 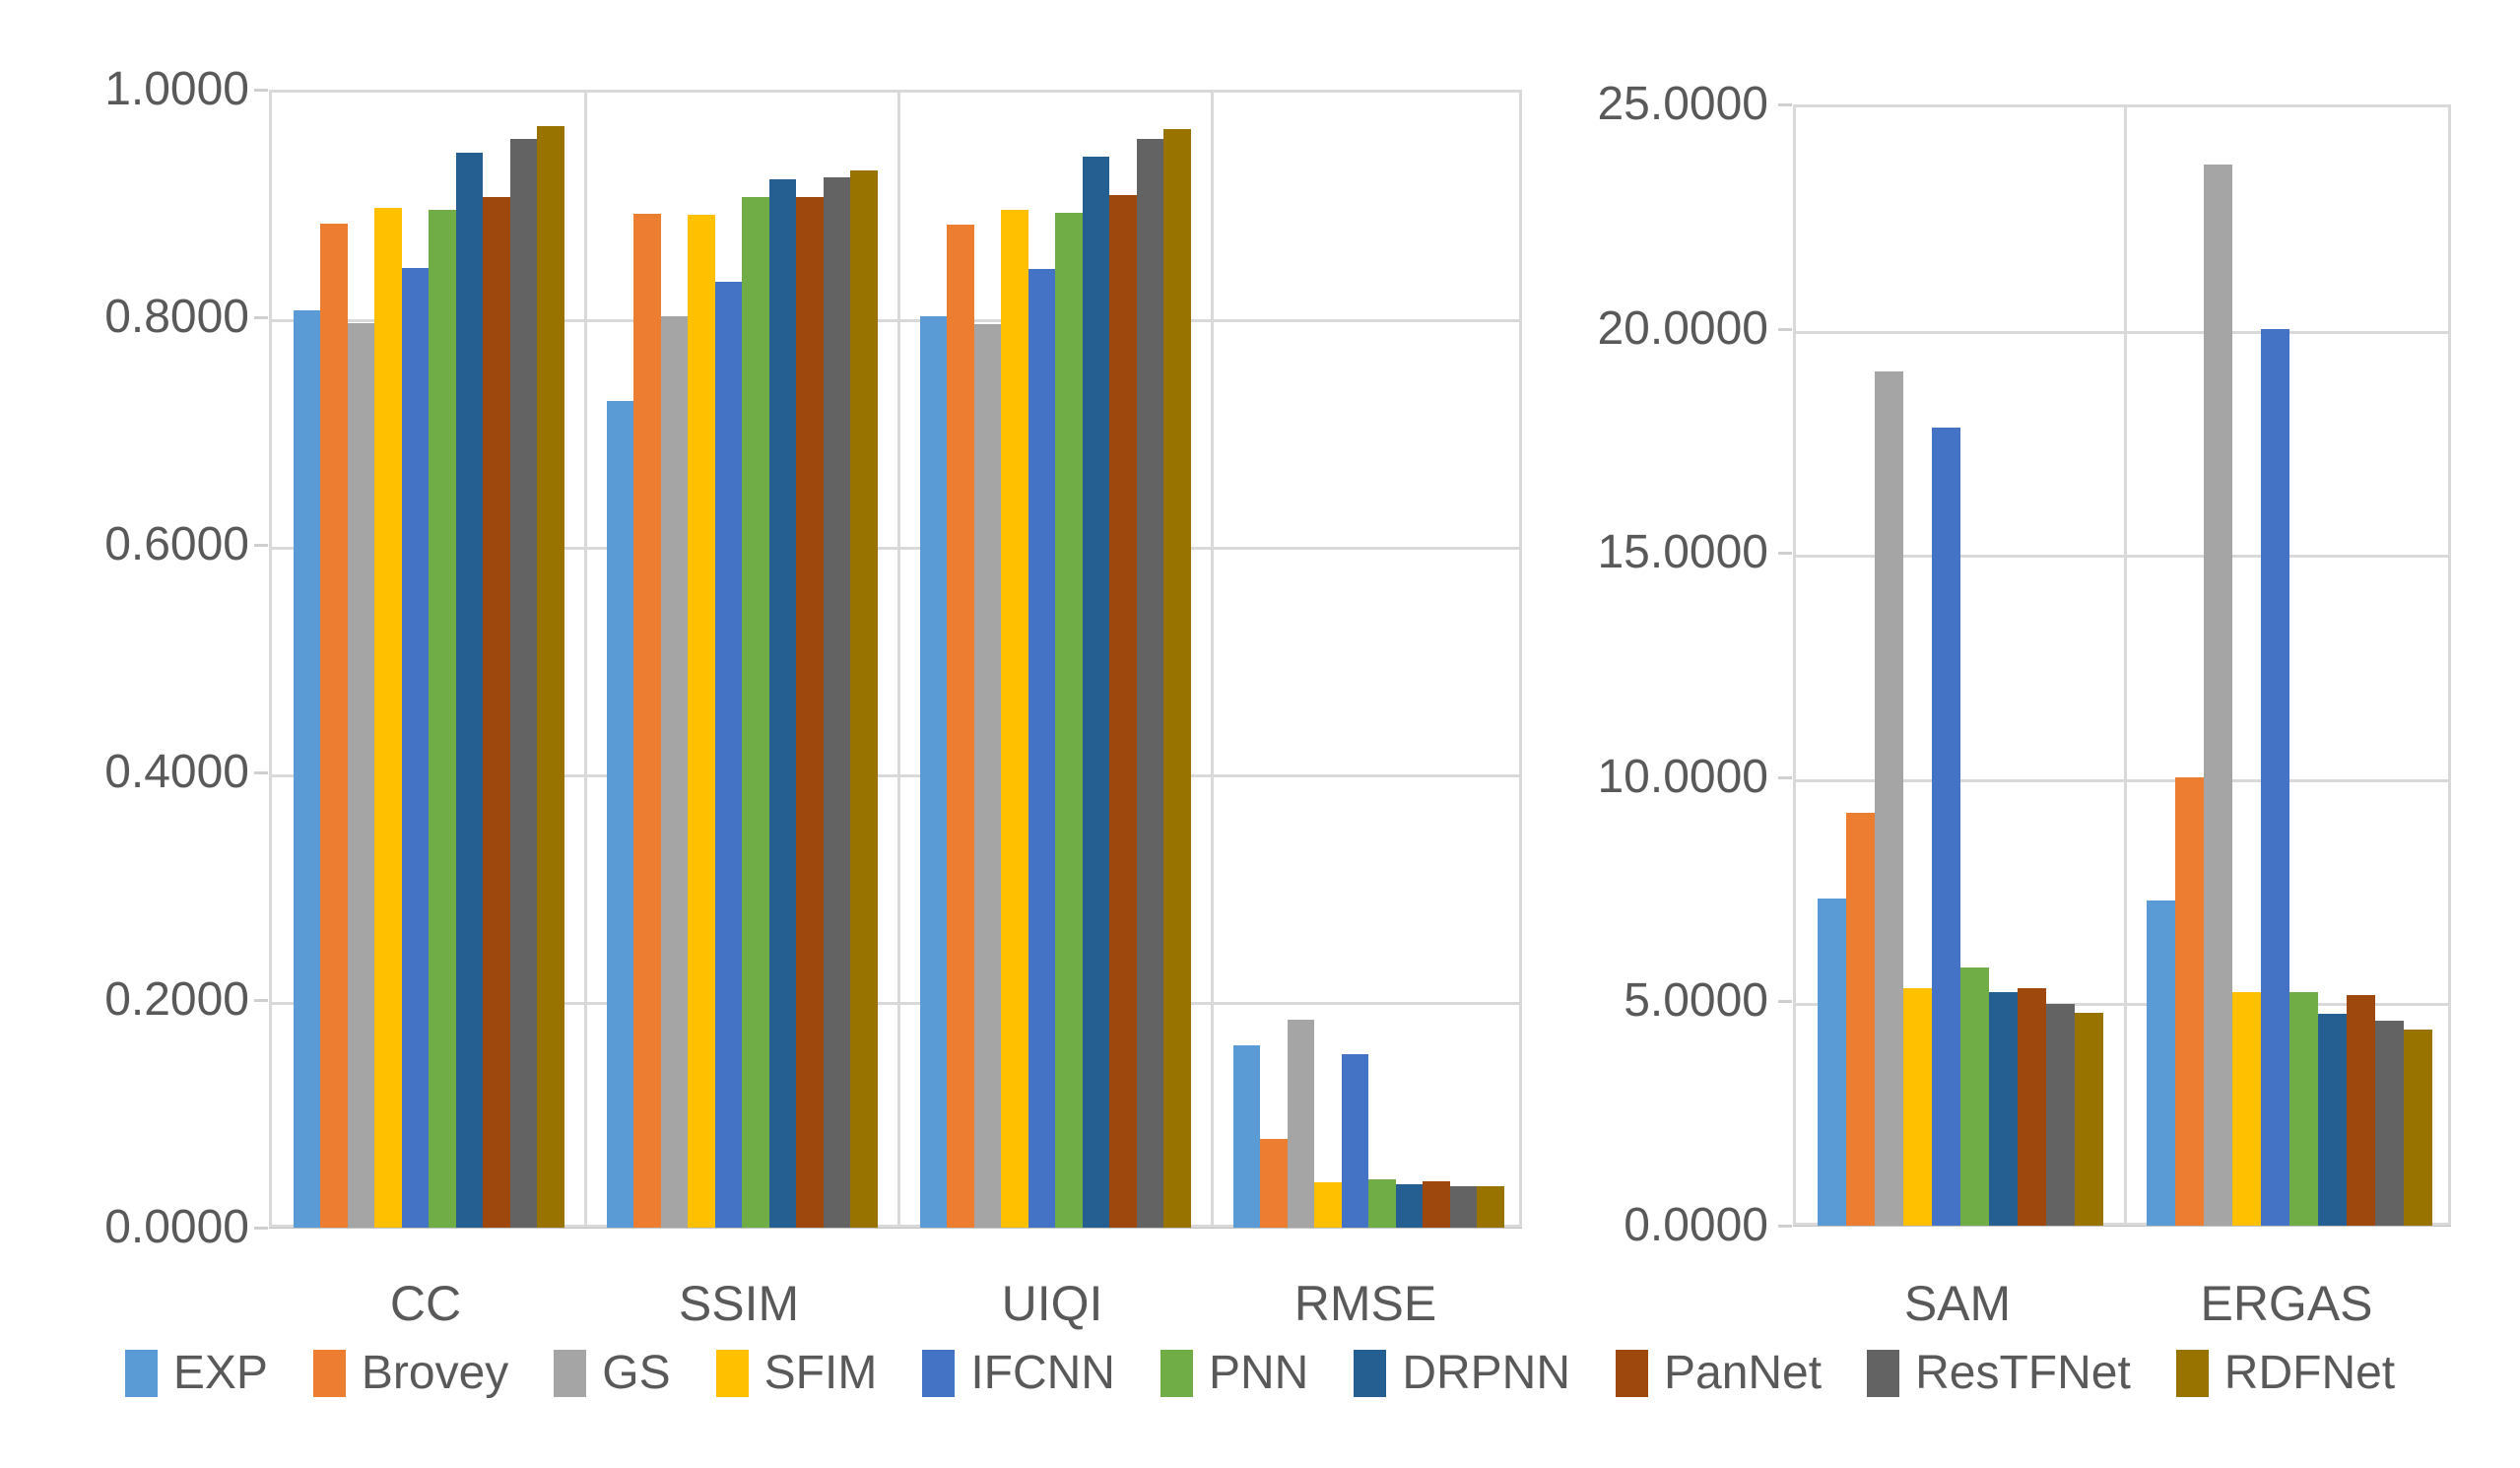 What do you see at coordinates (1123, 711) in the screenshot?
I see `bar-PanNet-UIQI` at bounding box center [1123, 711].